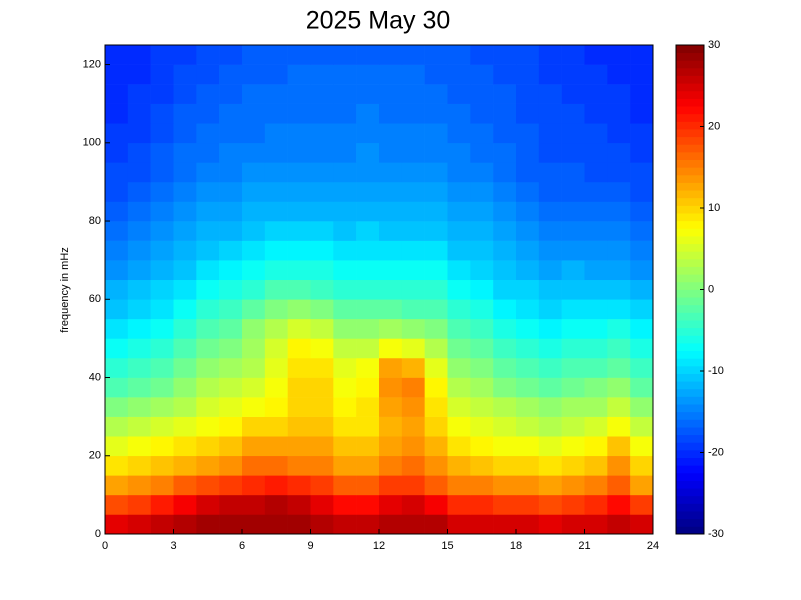  Describe the element at coordinates (95, 456) in the screenshot. I see `y-tick-label: 20` at that location.